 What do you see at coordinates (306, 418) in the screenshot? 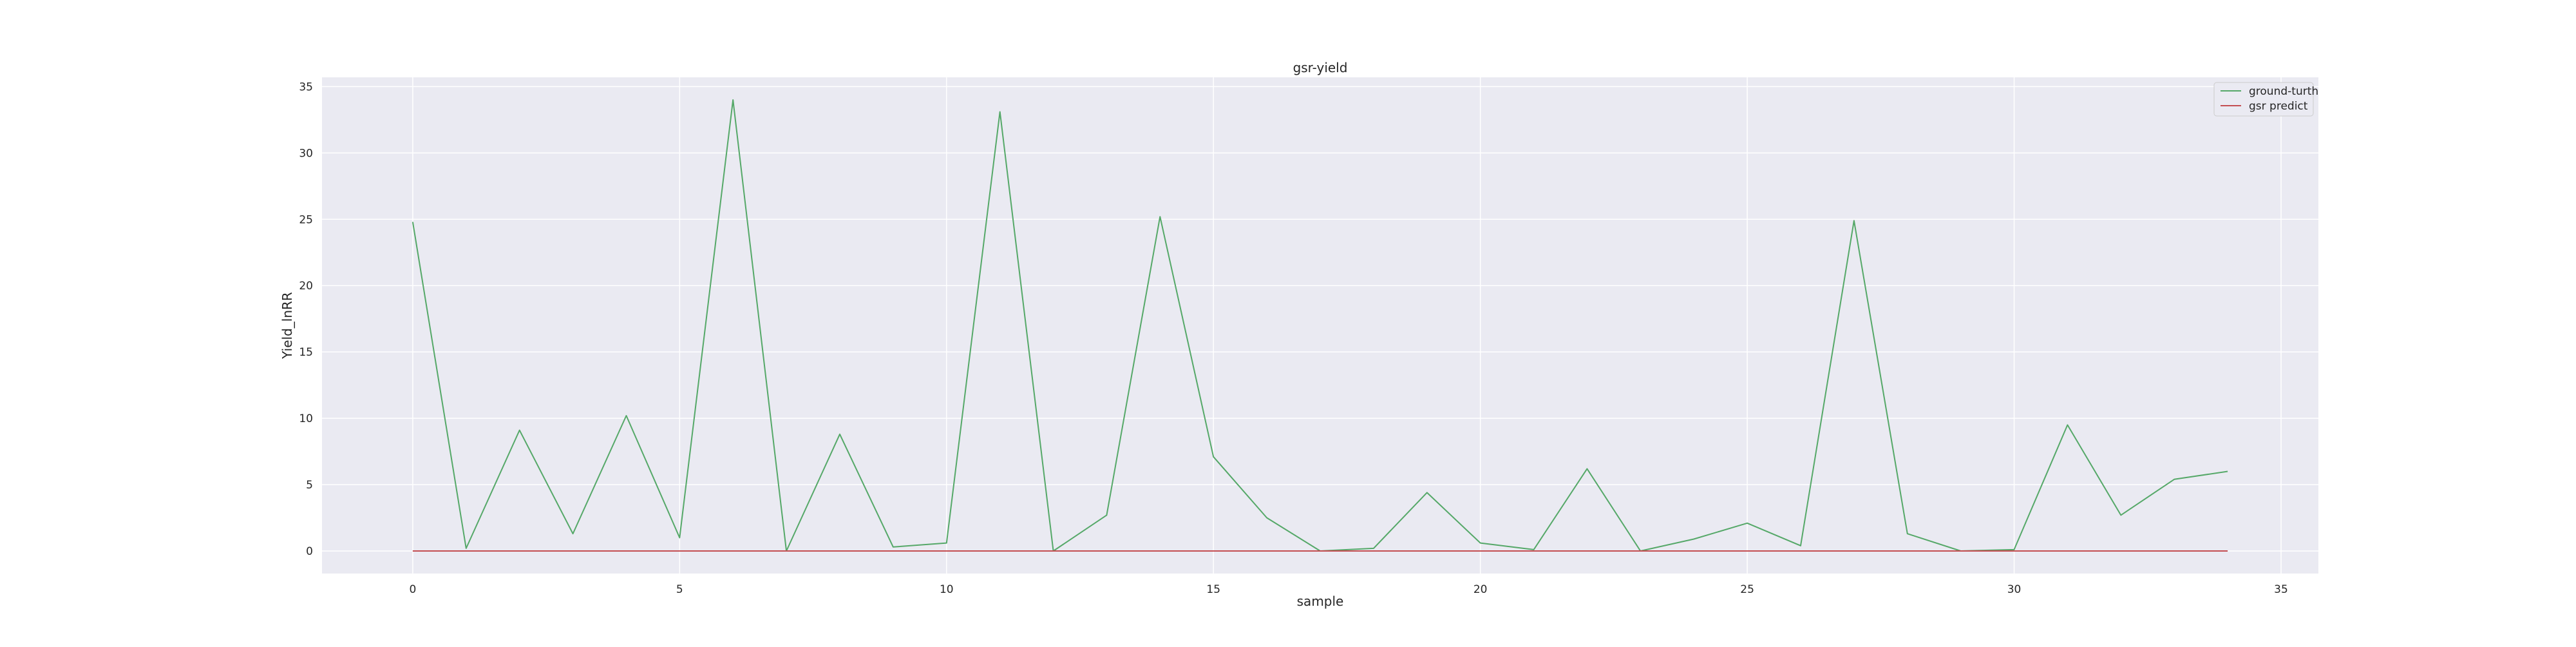
I see `y-tick-label: 10` at bounding box center [306, 418].